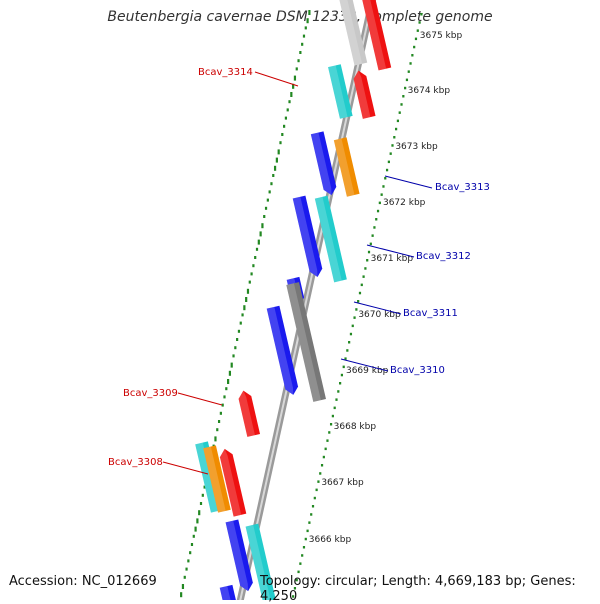 Image resolution: width=600 pixels, height=604 pixels. I want to click on gene-3314-red-top, so click(377, 35).